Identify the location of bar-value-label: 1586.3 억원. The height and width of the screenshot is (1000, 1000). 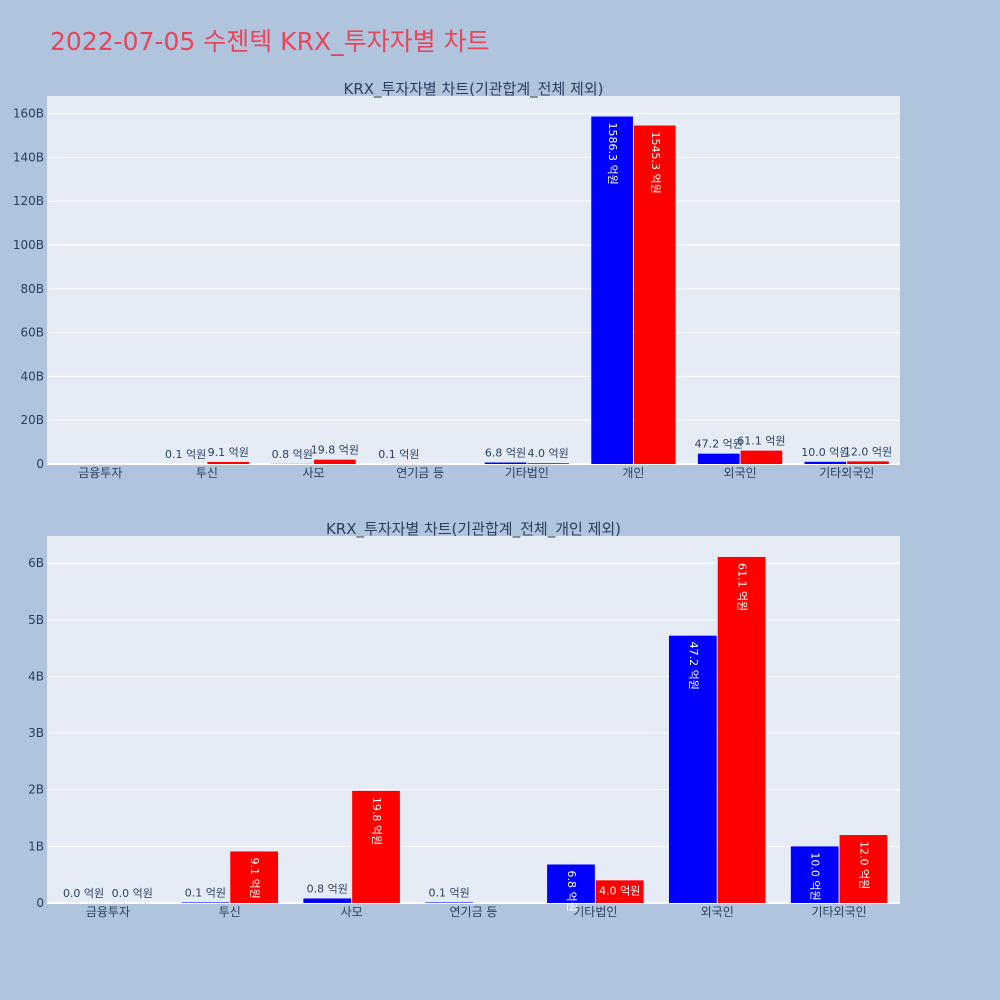
(612, 154).